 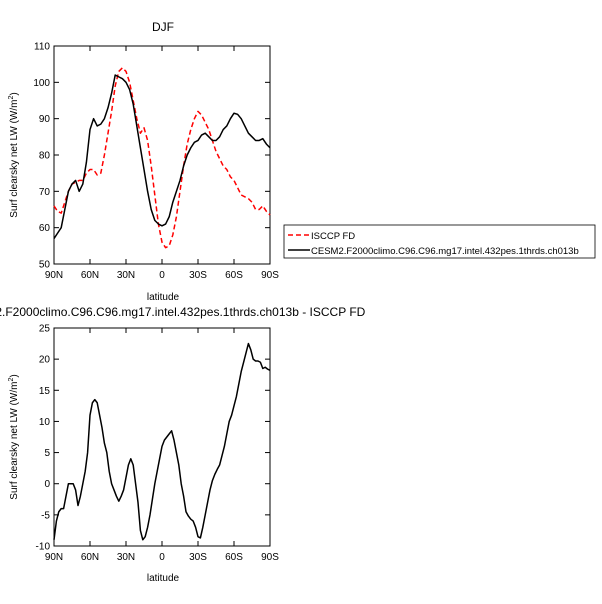 I want to click on y-tick-label: 70, so click(x=45, y=192).